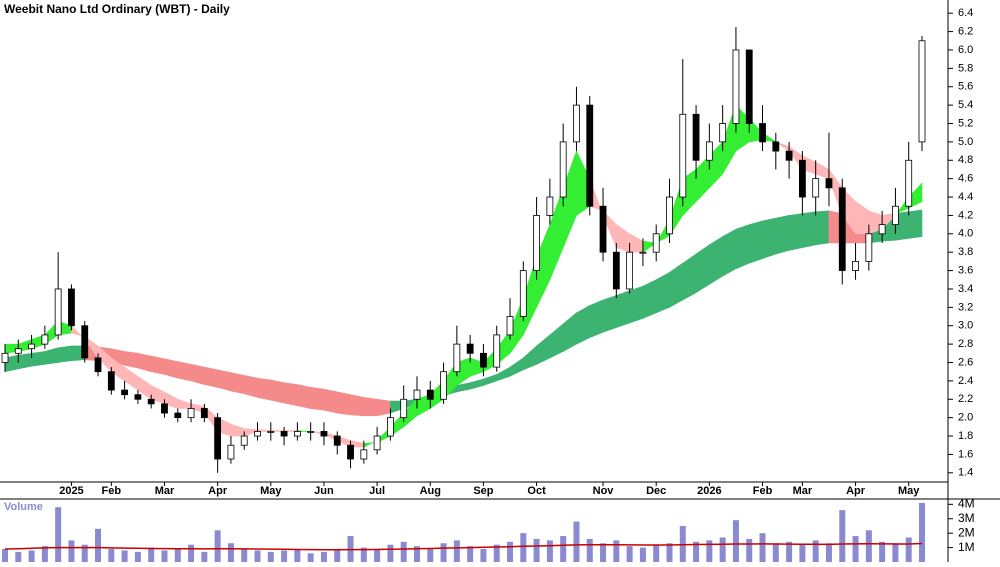 The width and height of the screenshot is (1000, 567). I want to click on x-tick-label: May, so click(271, 491).